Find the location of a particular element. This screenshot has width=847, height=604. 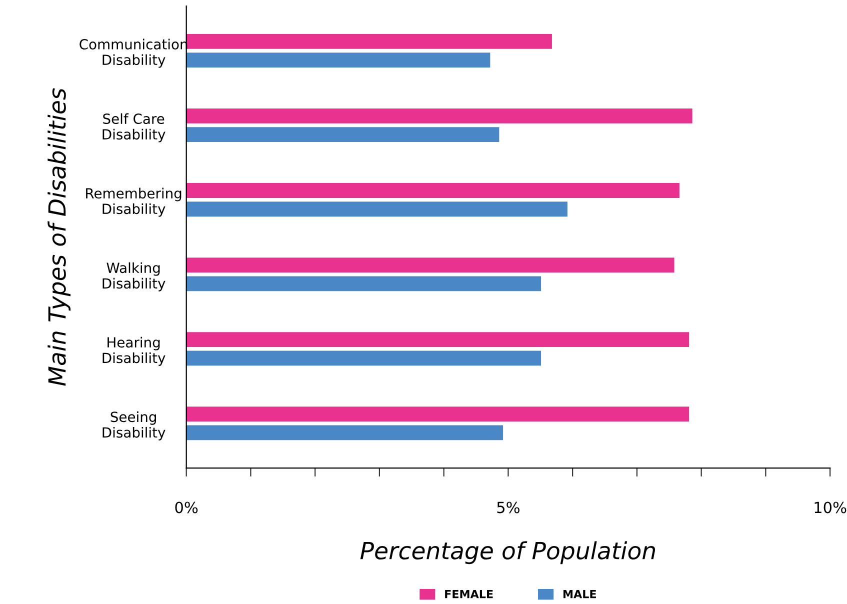

y-tick-label: Self Care Disability is located at coordinates (134, 127).